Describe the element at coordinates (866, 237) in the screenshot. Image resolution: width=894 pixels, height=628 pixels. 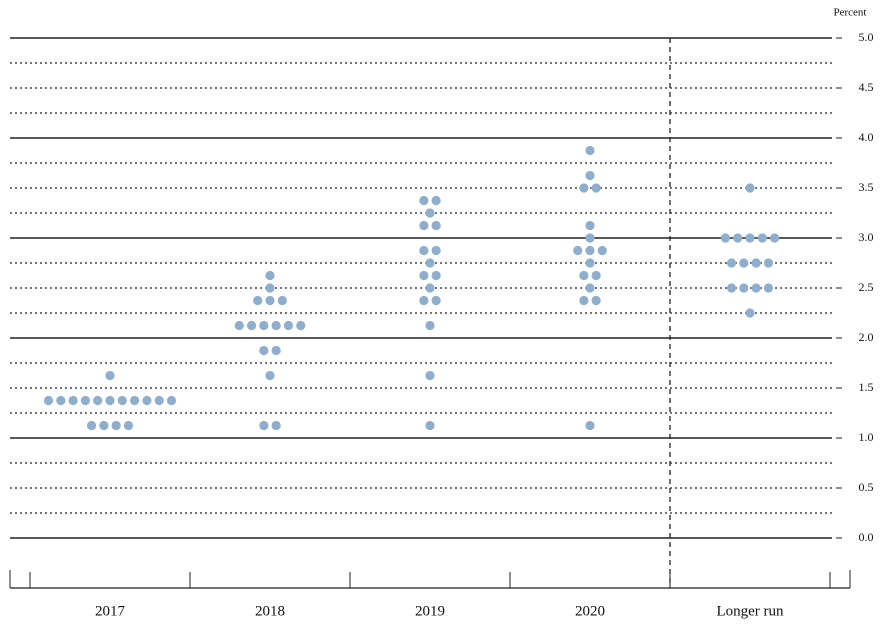
I see `y-tick-label: 3.0` at that location.